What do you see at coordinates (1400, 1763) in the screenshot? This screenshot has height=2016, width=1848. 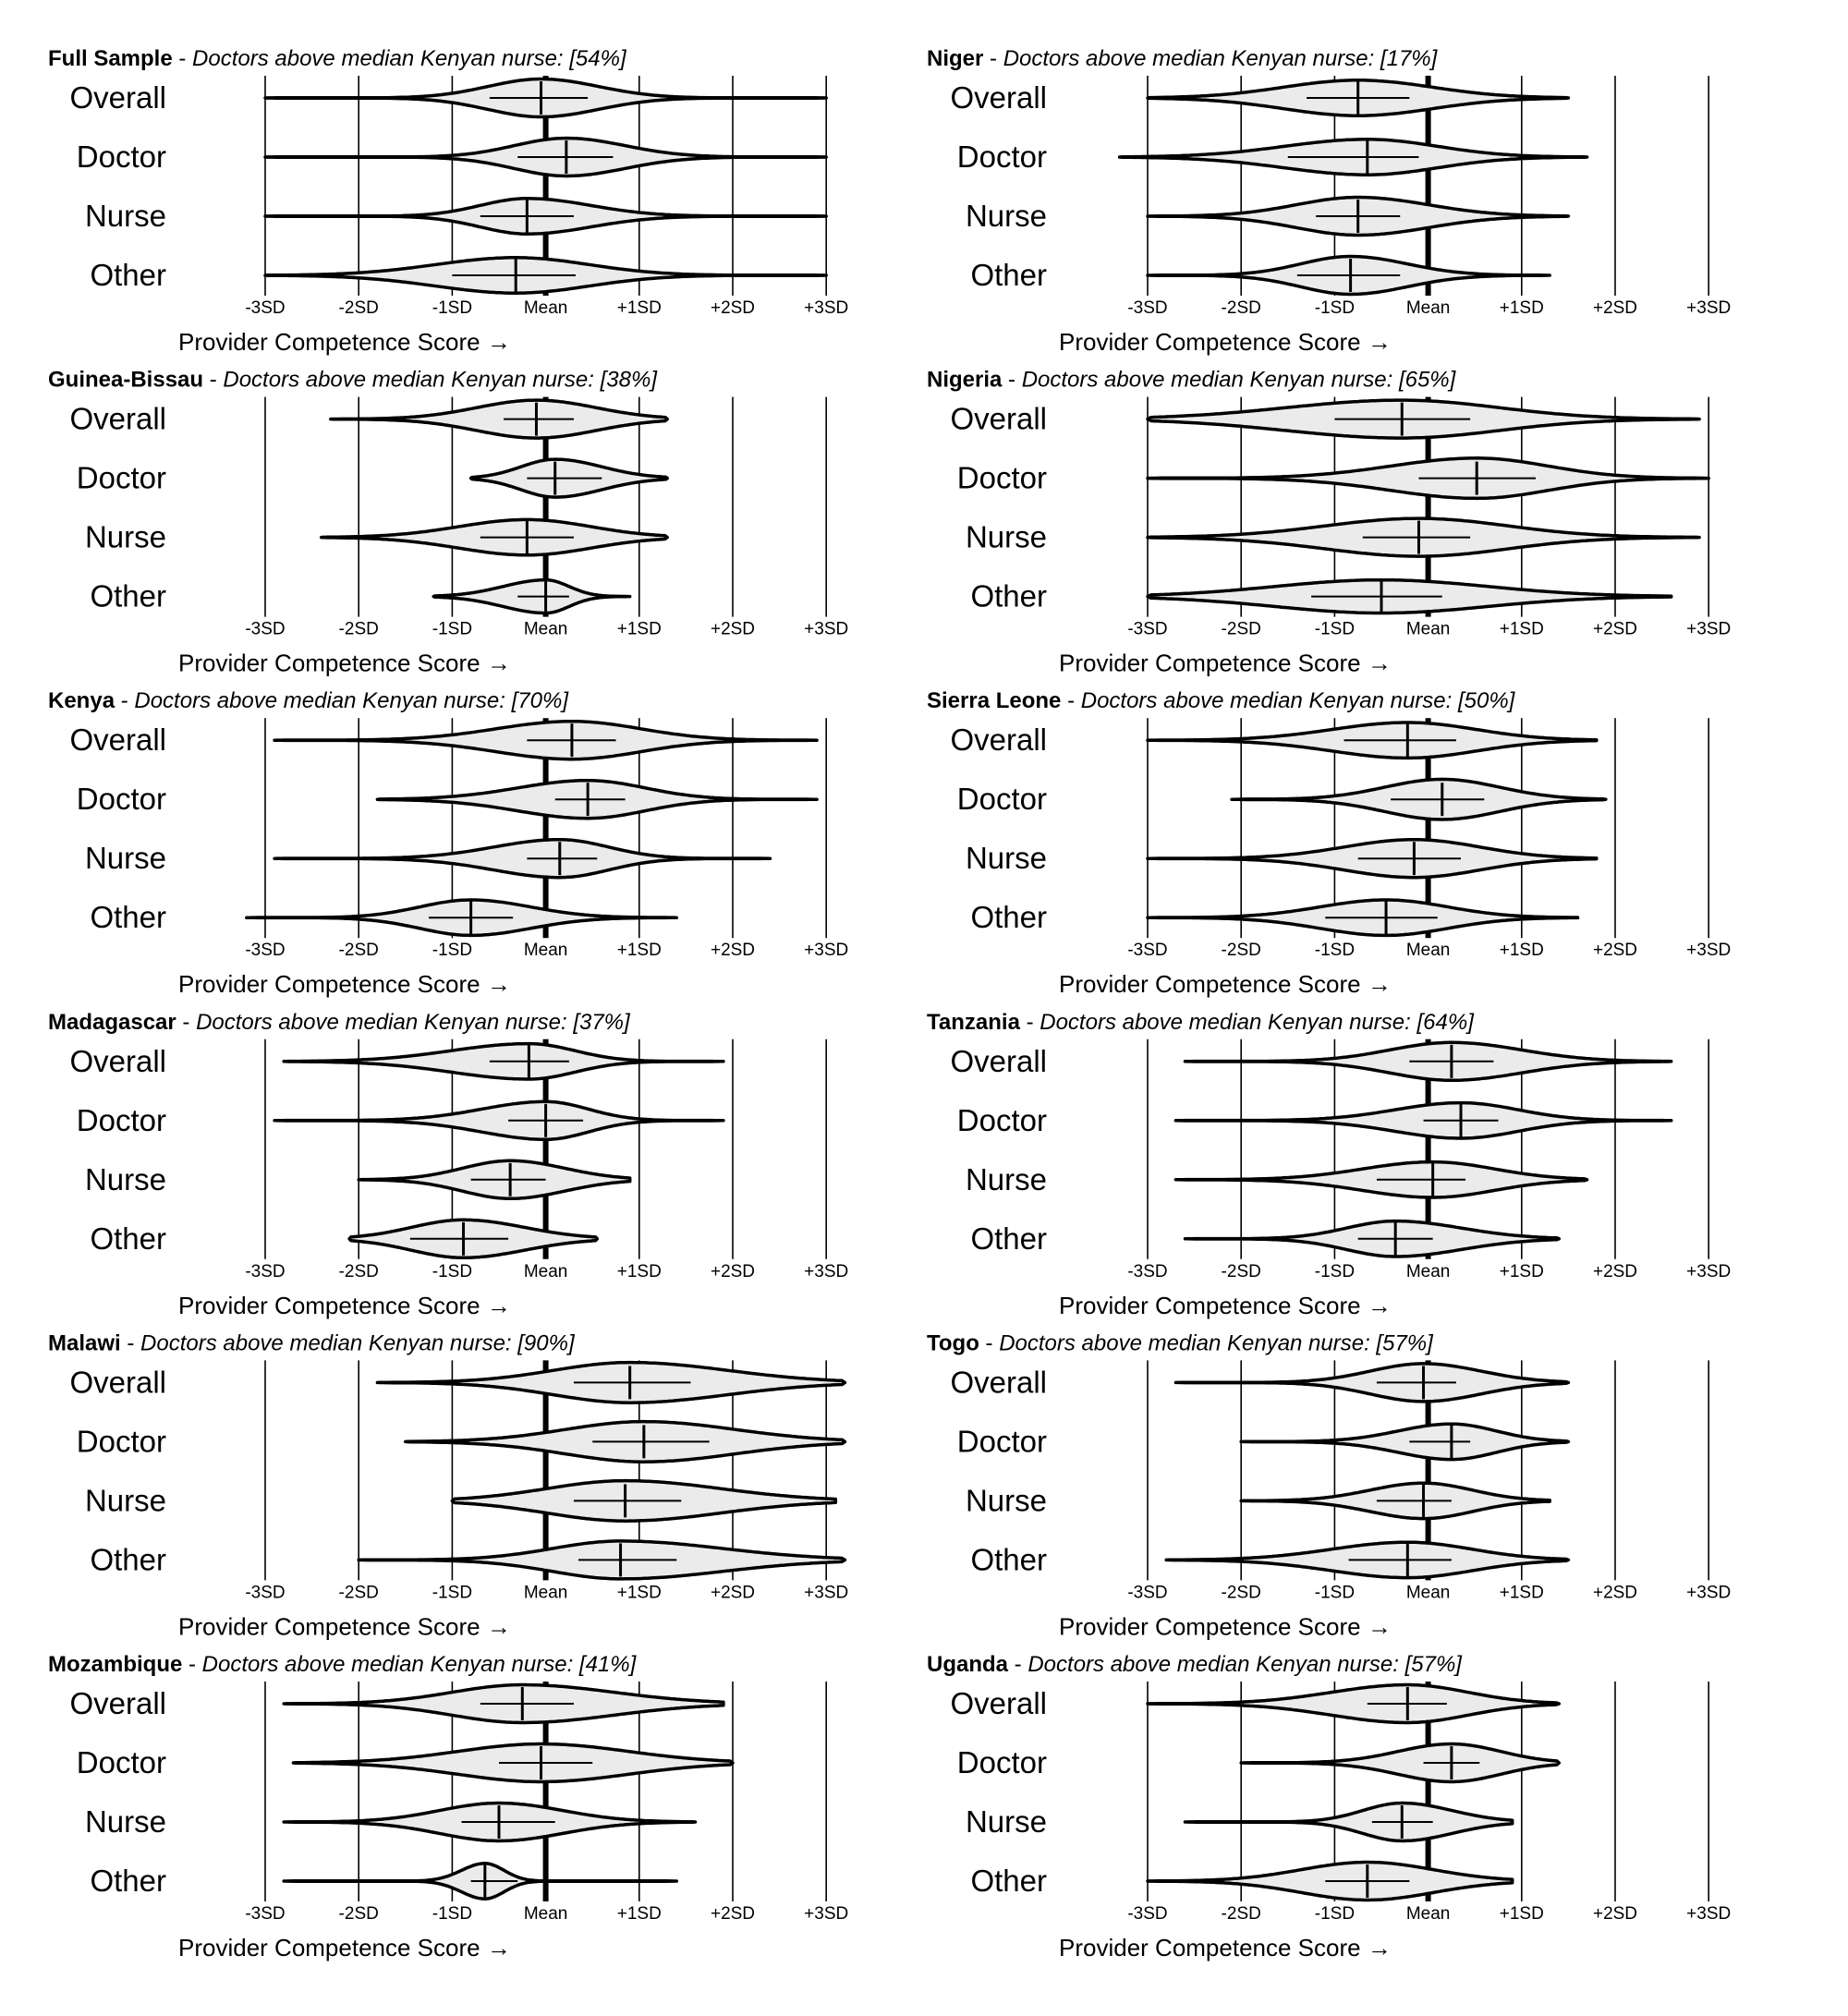 I see `violin-doctor` at bounding box center [1400, 1763].